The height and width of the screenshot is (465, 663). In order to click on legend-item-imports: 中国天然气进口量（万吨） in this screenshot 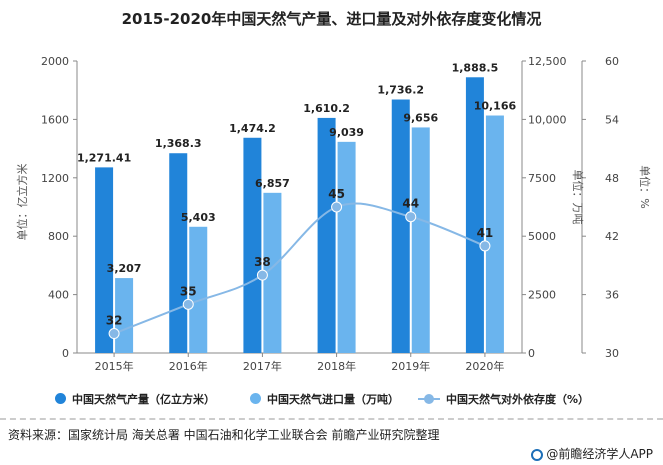, I will do `click(324, 399)`.